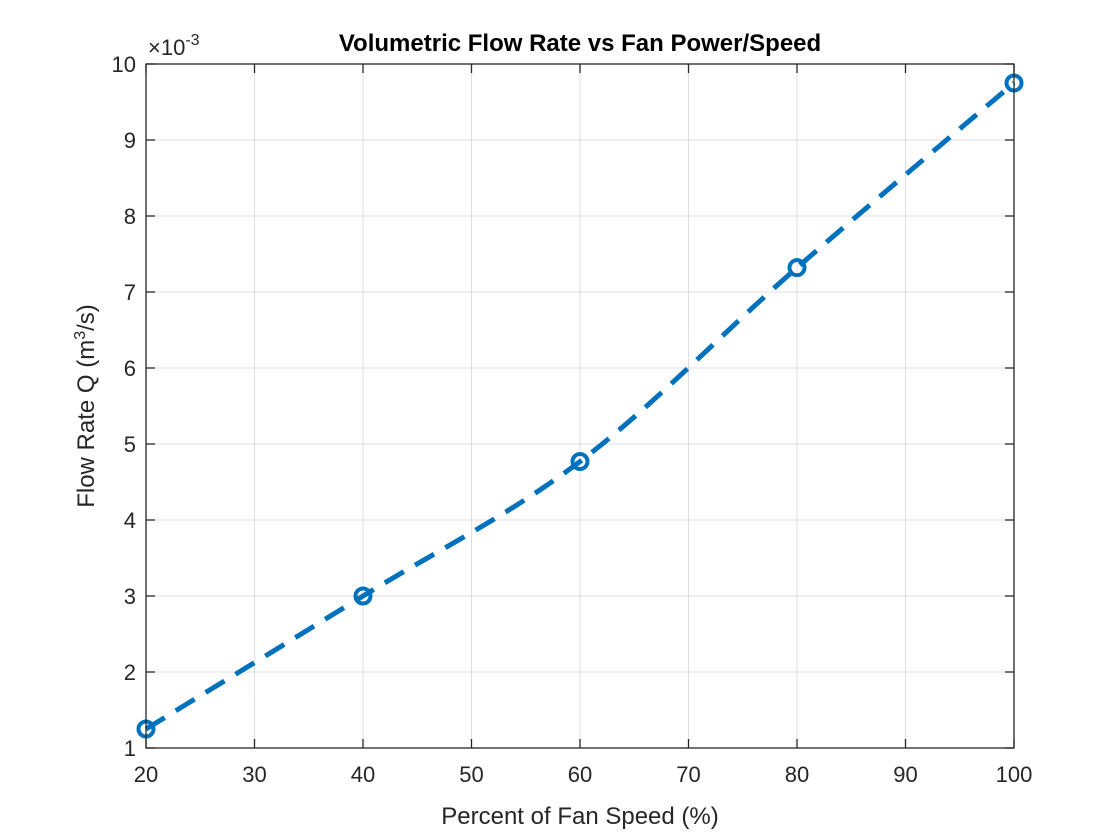  What do you see at coordinates (580, 774) in the screenshot?
I see `x-tick-label: 60` at bounding box center [580, 774].